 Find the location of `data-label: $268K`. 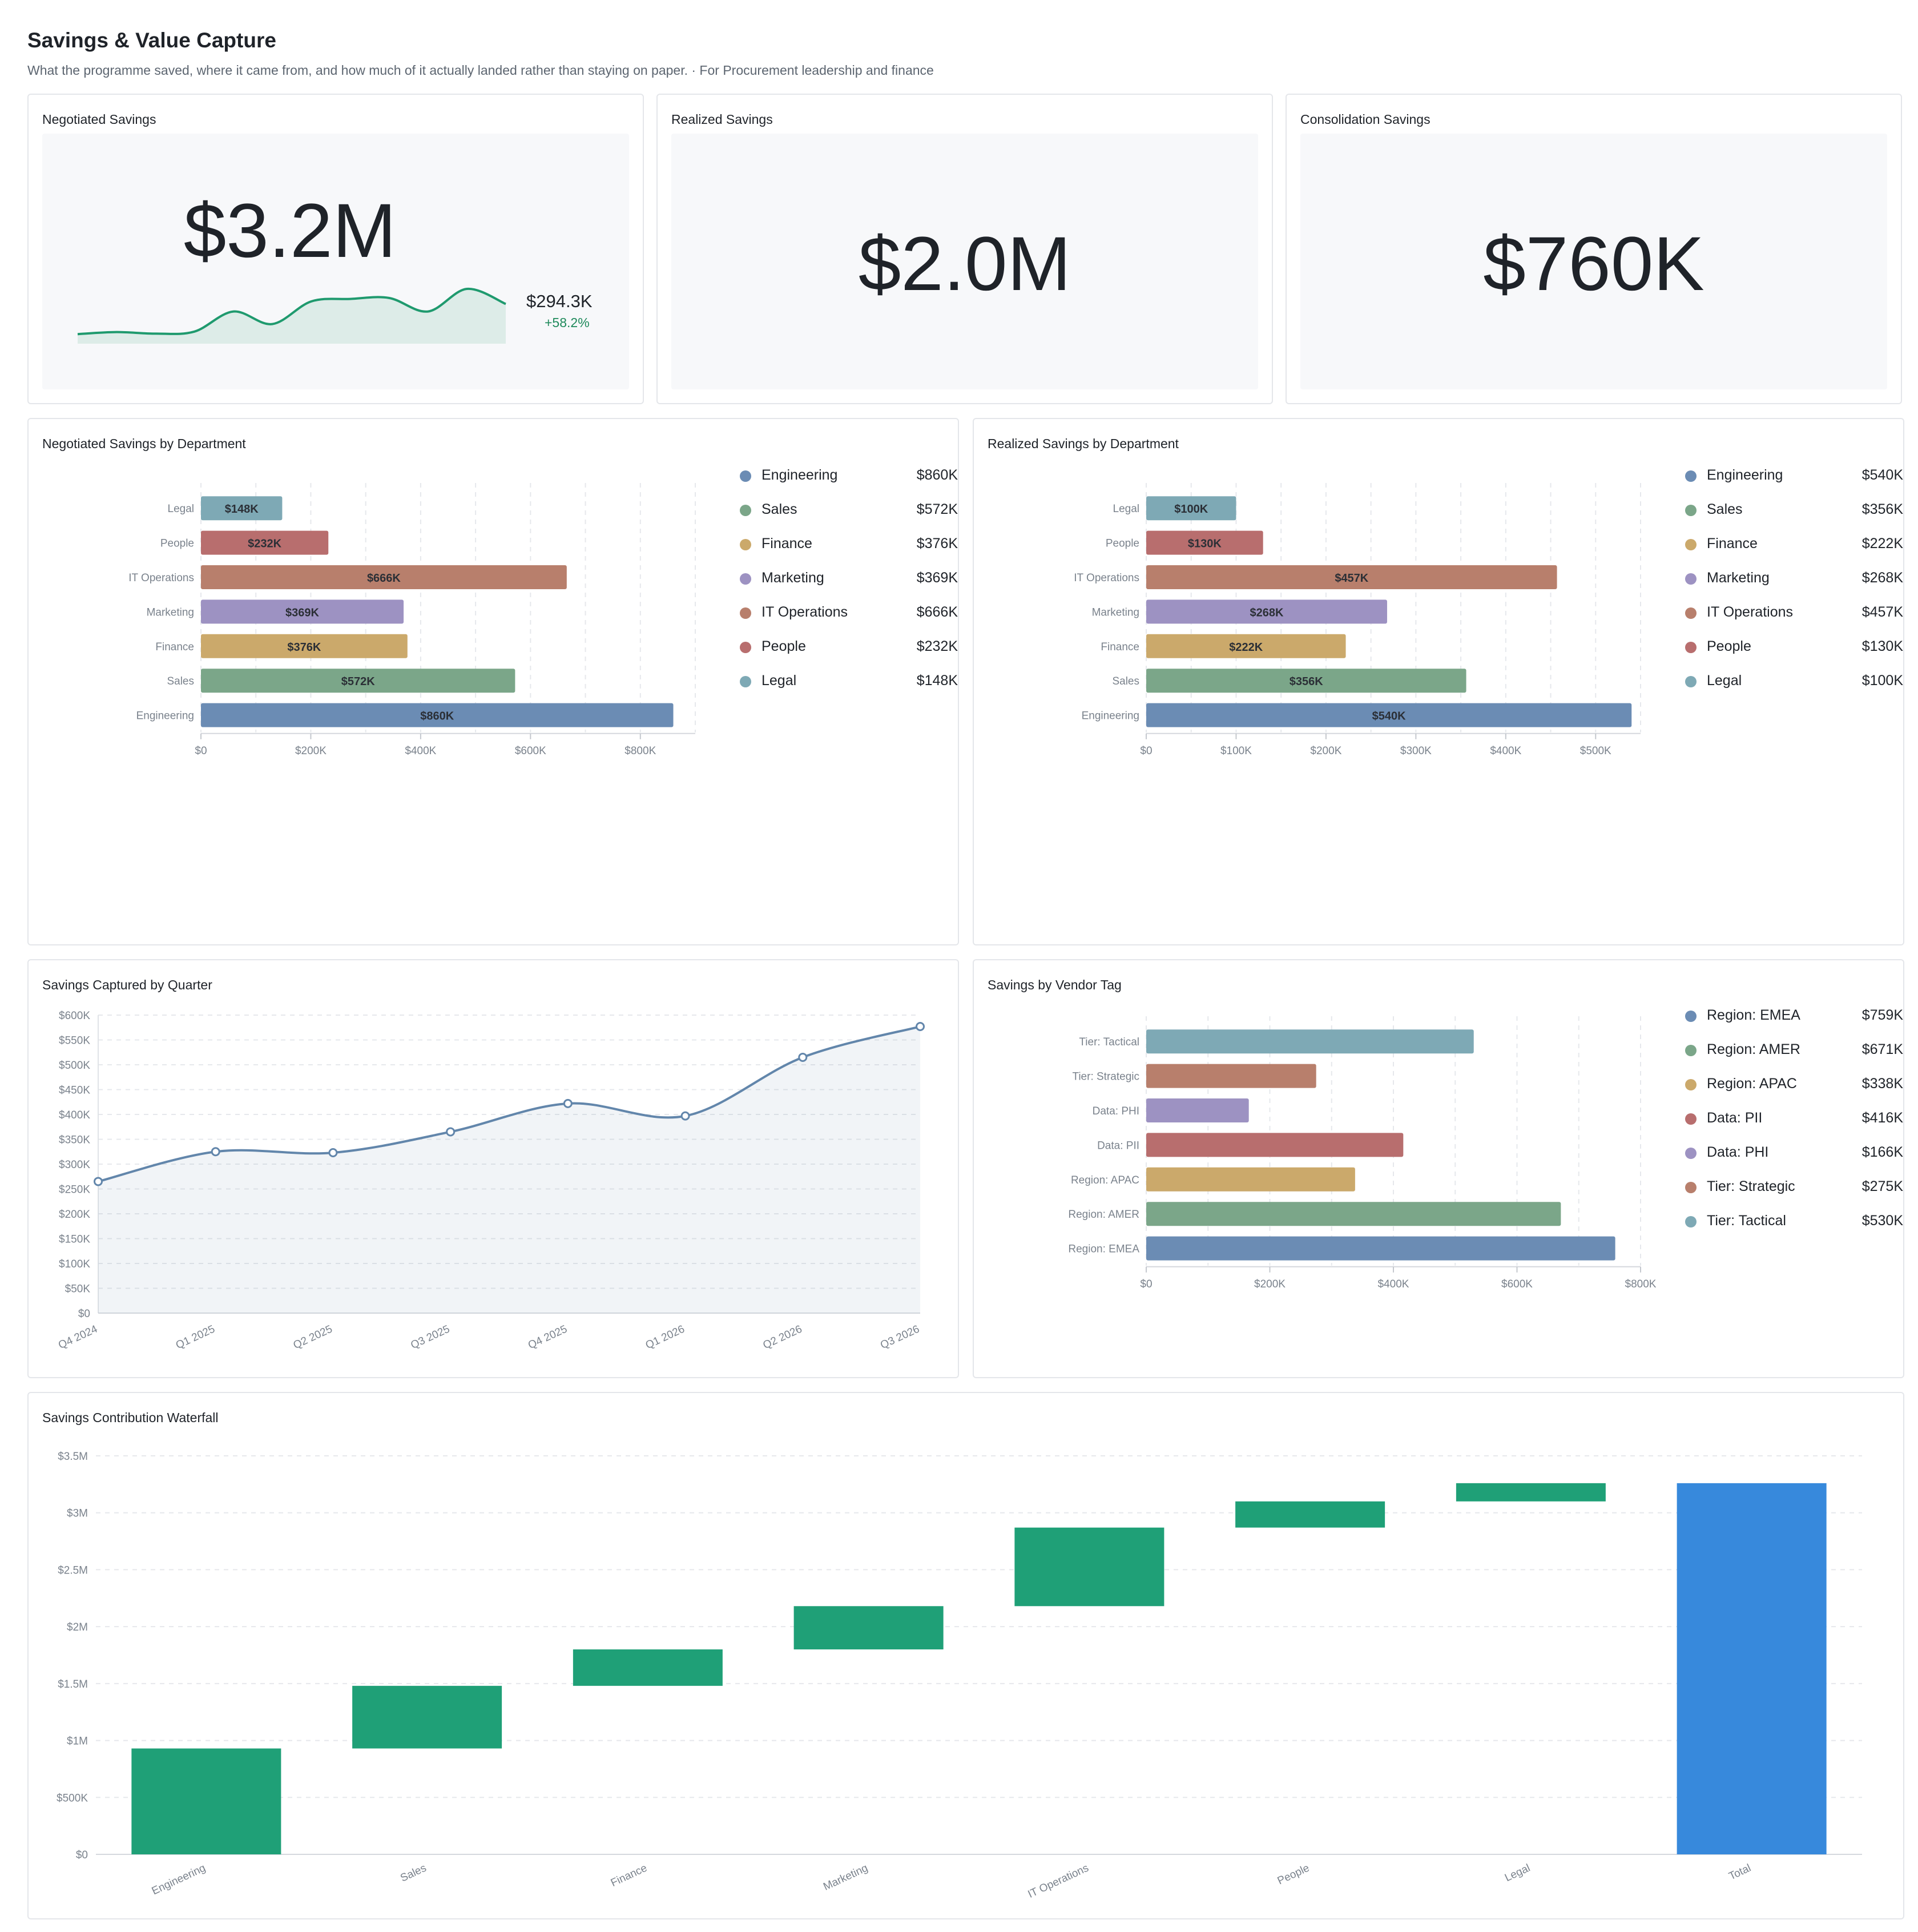

data-label: $268K is located at coordinates (1267, 612).